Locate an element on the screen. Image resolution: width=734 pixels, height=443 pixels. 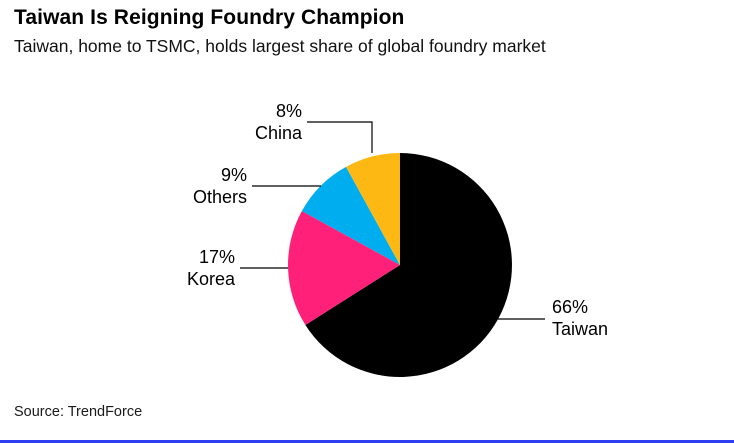
callout-taiwan-label: Taiwan is located at coordinates (580, 329).